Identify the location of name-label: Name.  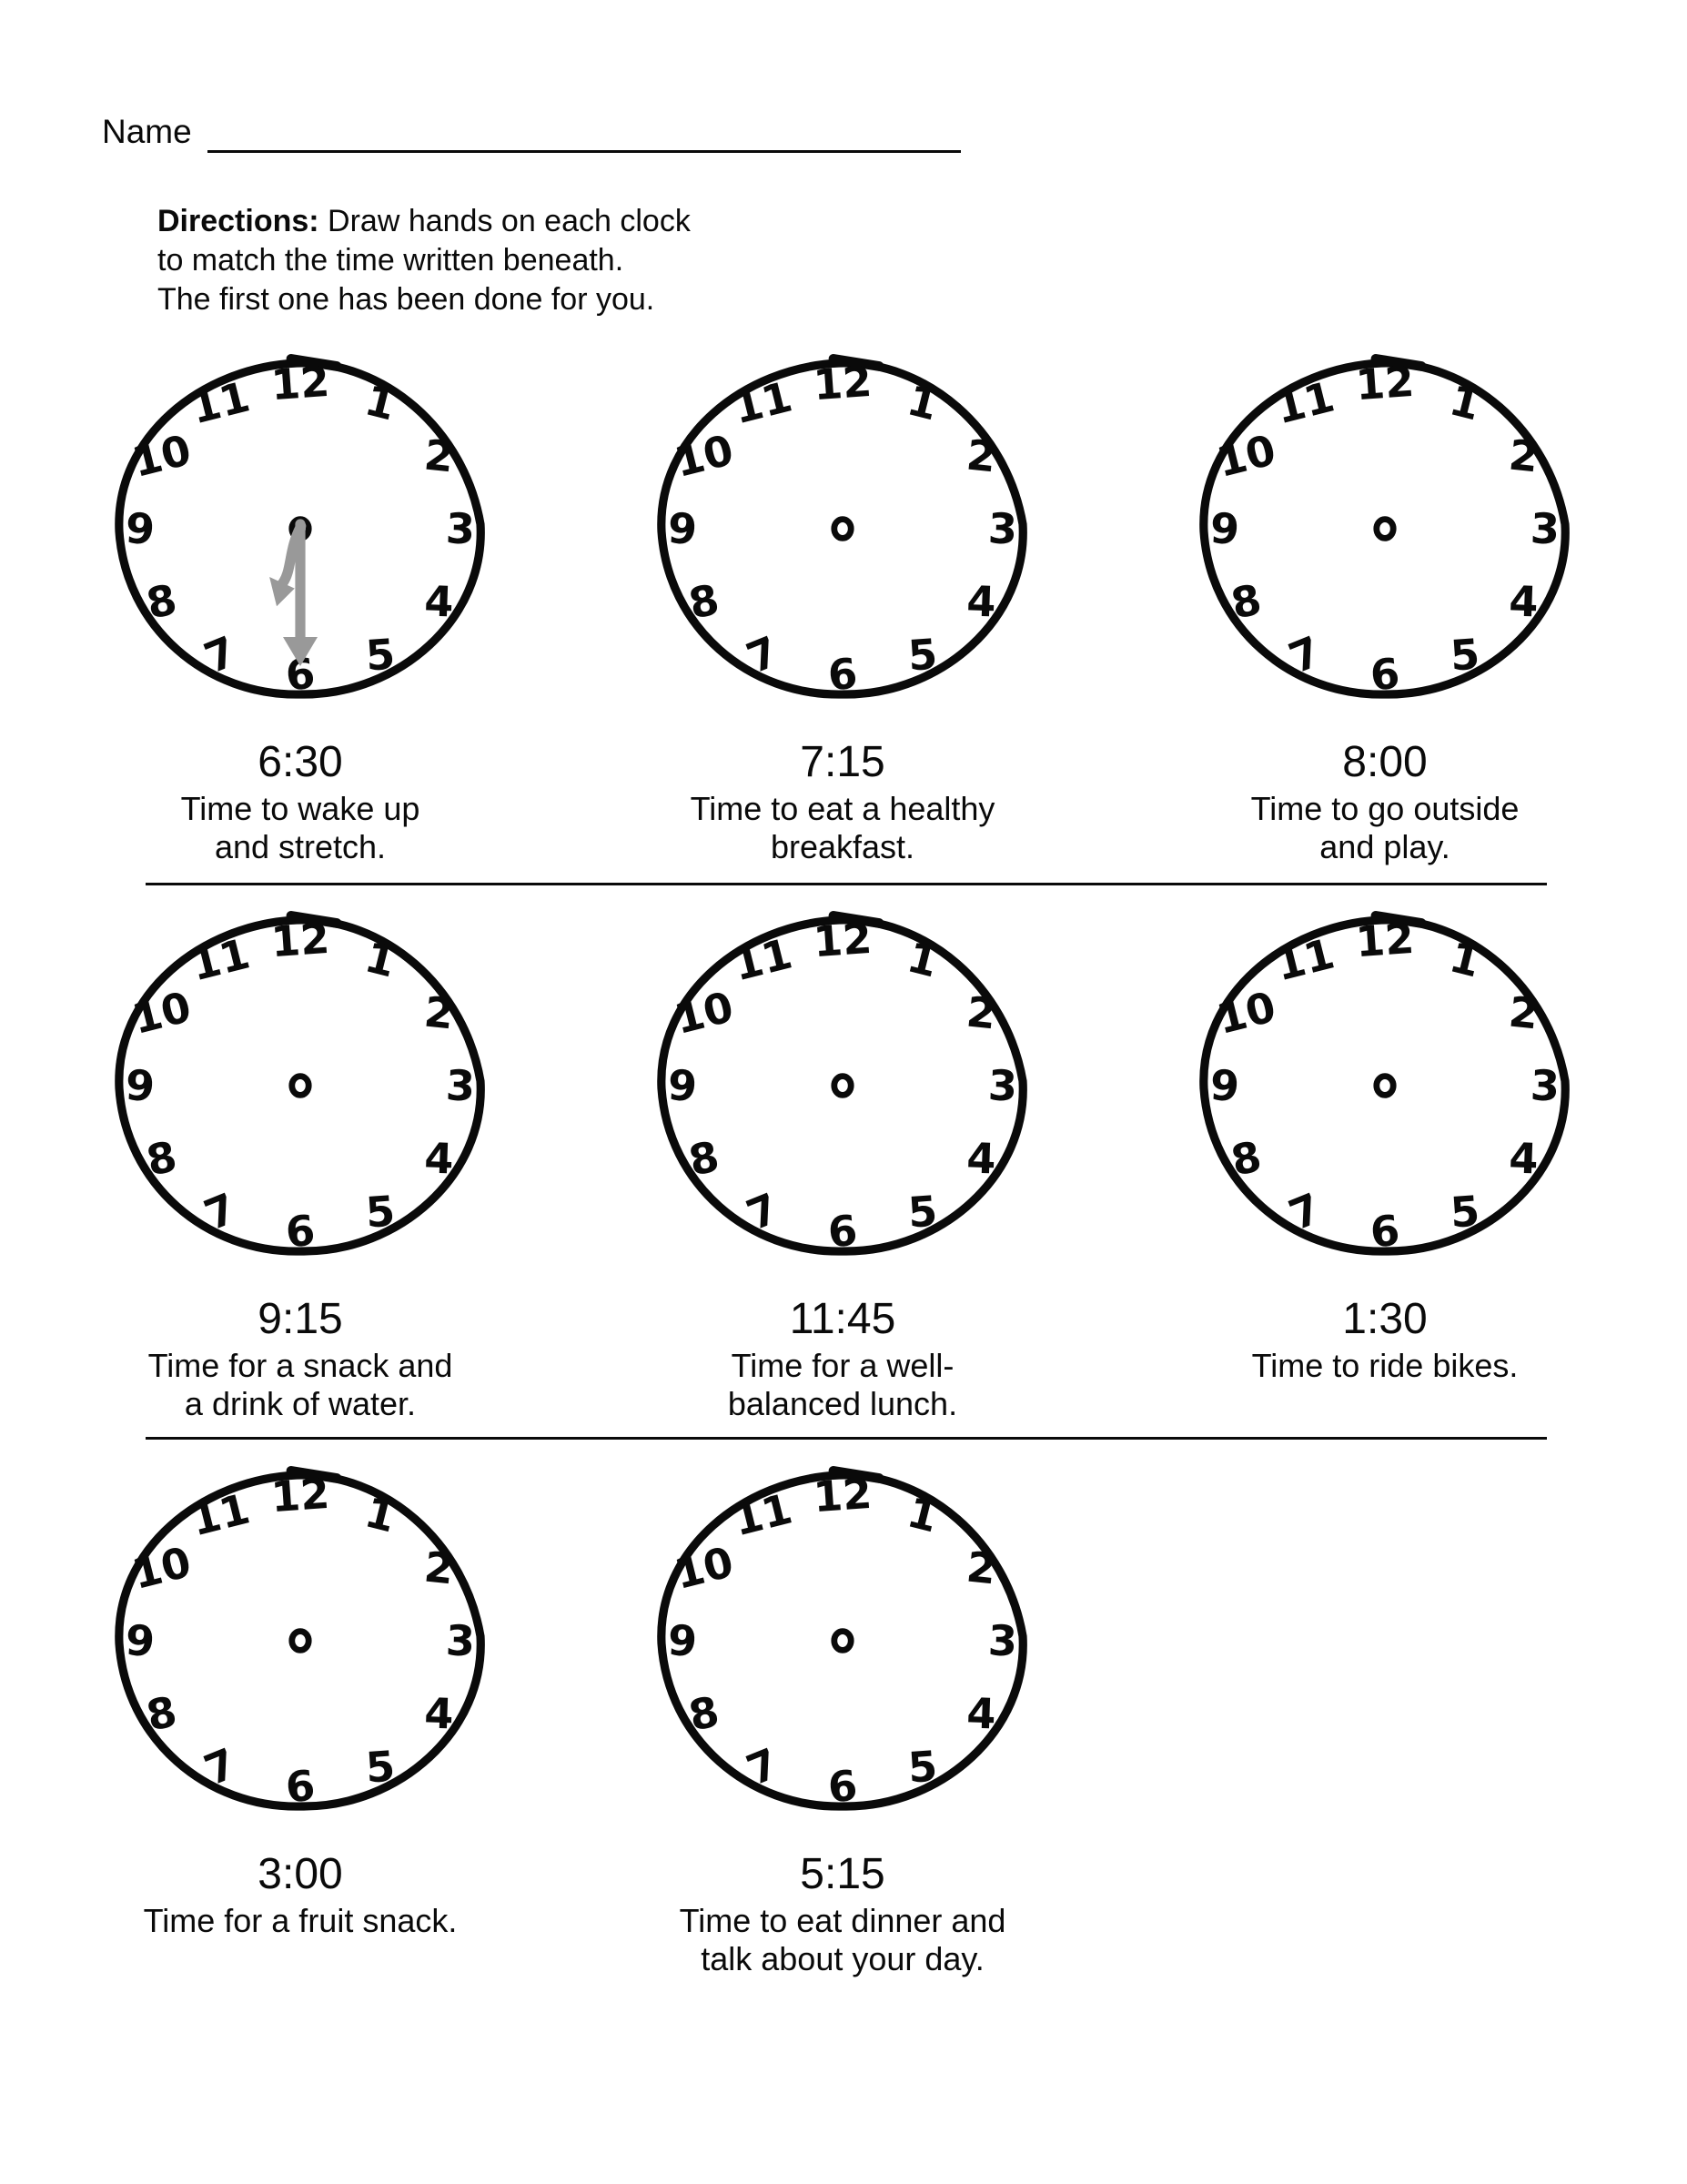
(147, 131).